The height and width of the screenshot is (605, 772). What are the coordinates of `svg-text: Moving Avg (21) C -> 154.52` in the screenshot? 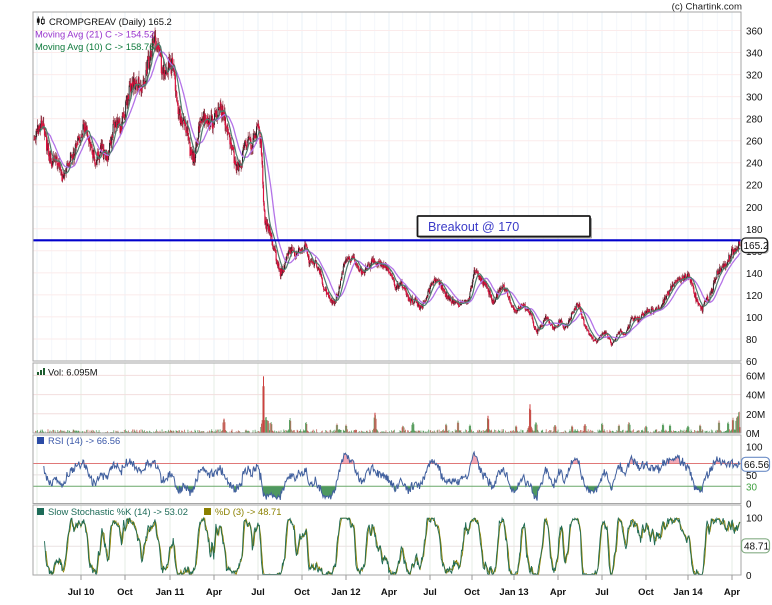 It's located at (94, 34).